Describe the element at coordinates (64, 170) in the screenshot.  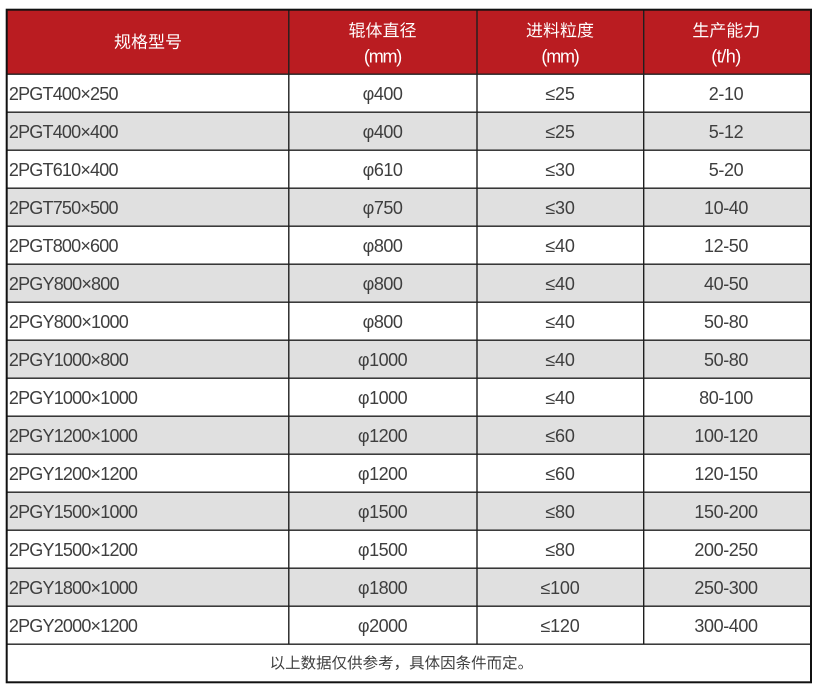
I see `svg-text: 2PGT610×400` at that location.